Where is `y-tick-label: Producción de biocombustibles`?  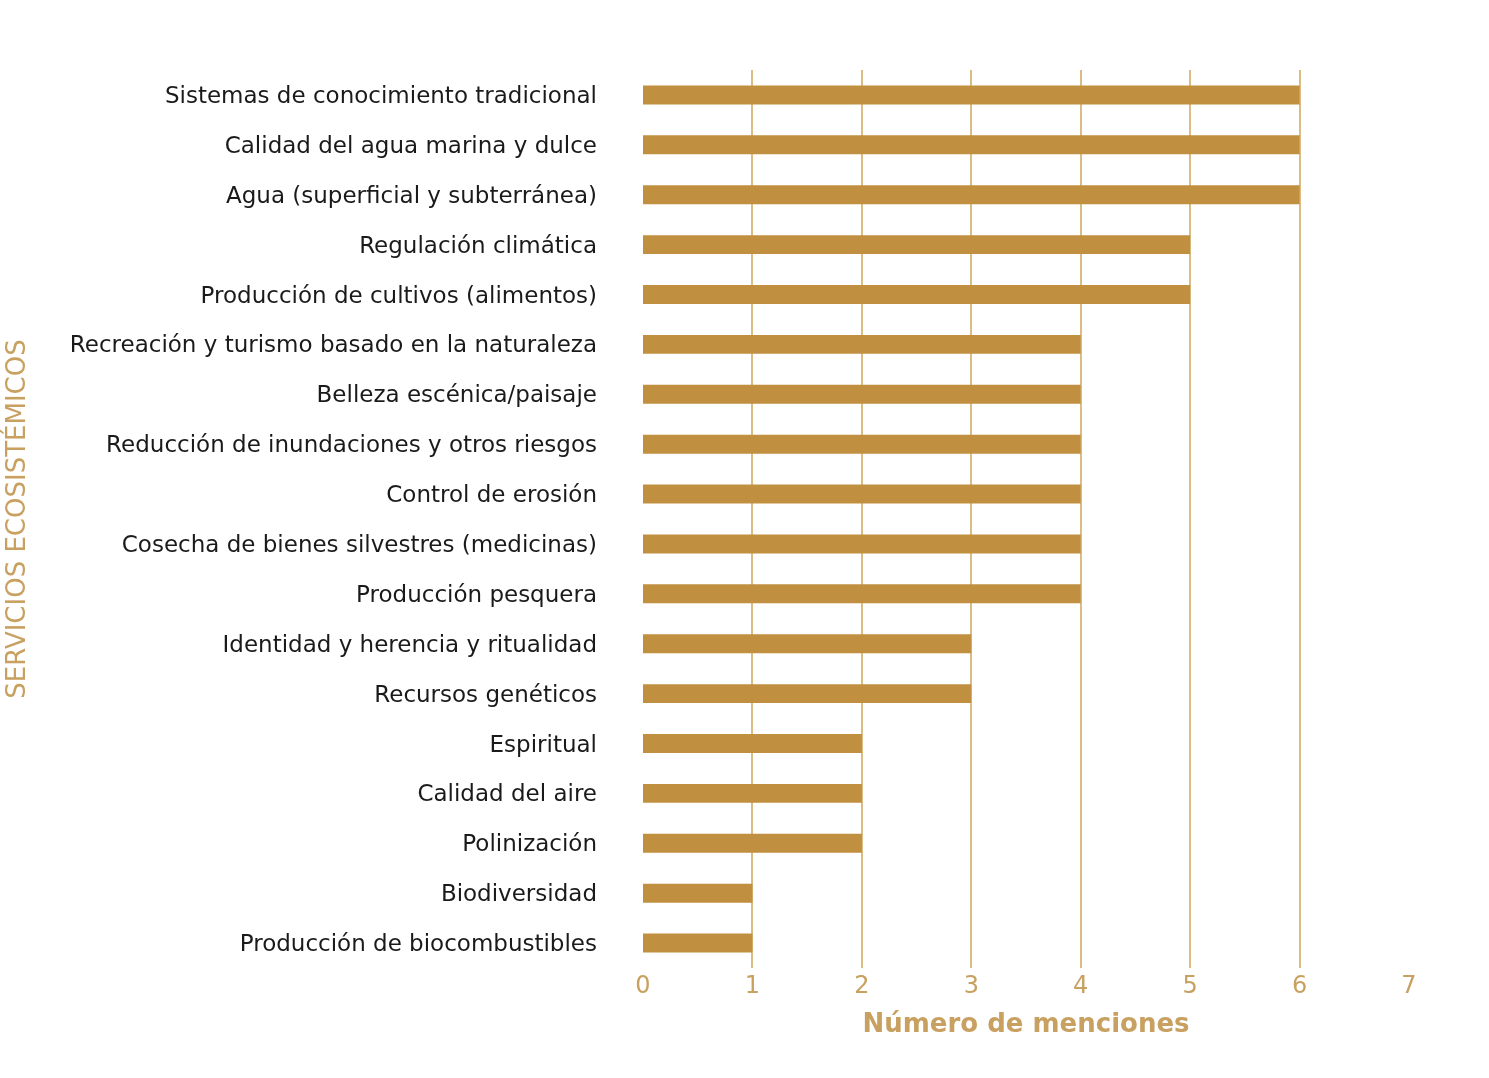
y-tick-label: Producción de biocombustibles is located at coordinates (418, 943).